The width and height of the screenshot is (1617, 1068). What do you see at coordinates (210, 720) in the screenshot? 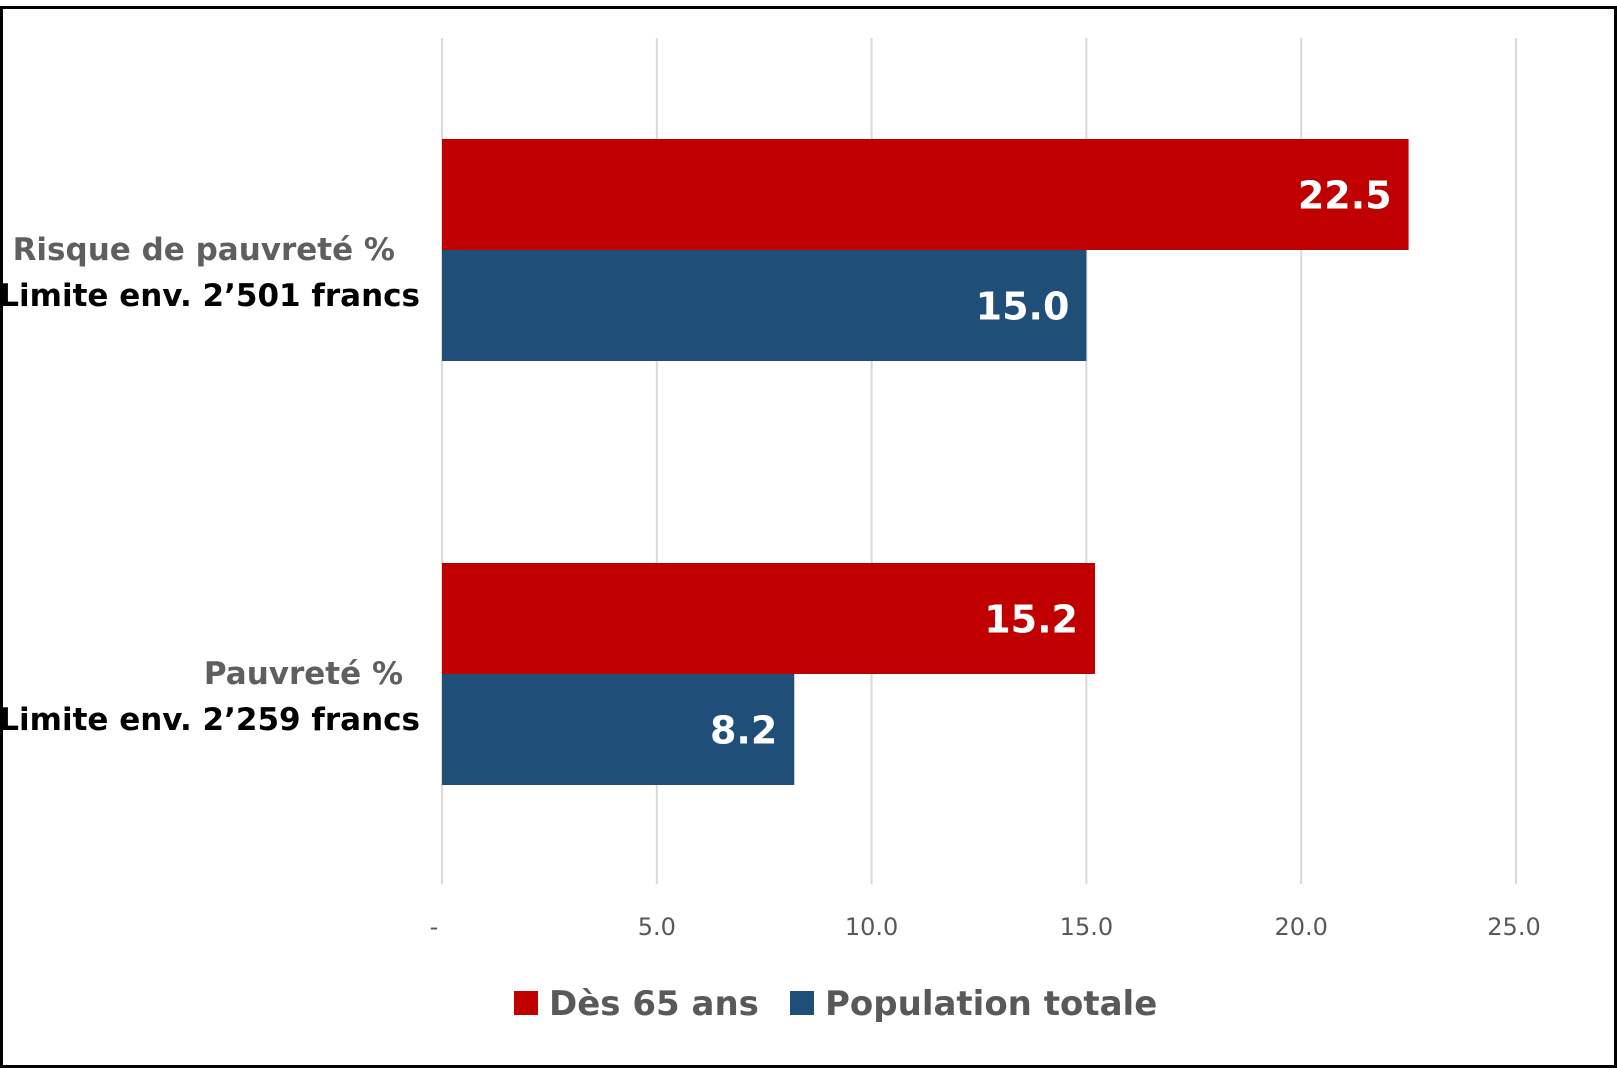
I see `category-label-line2: Limite env. 2’259 francs` at bounding box center [210, 720].